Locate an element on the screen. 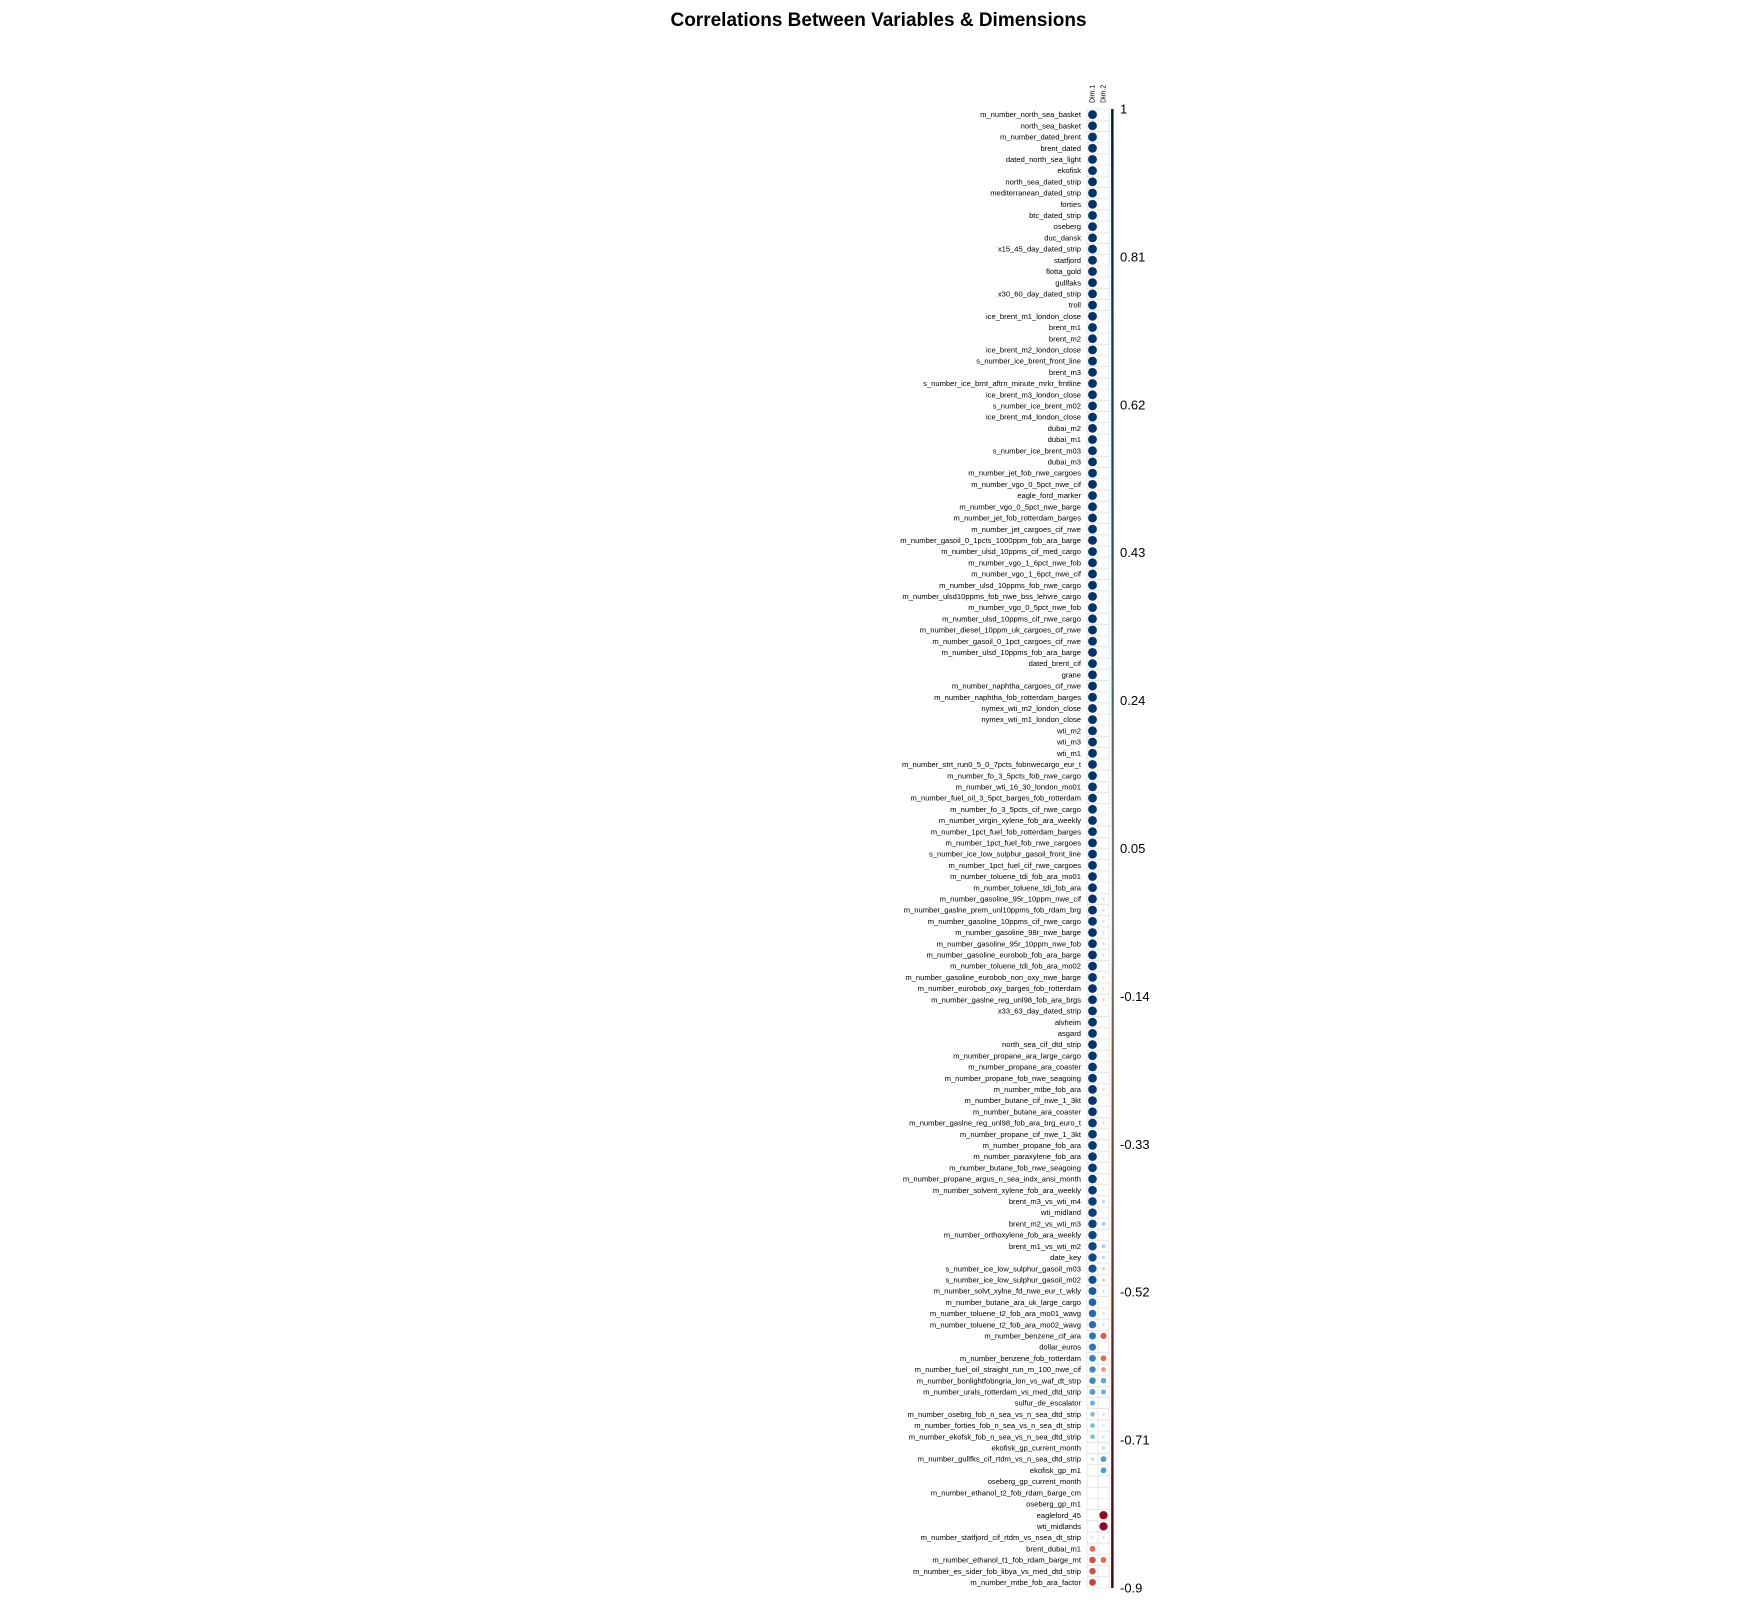 This screenshot has height=1600, width=1757. column-label: Dim.2 is located at coordinates (1104, 94).